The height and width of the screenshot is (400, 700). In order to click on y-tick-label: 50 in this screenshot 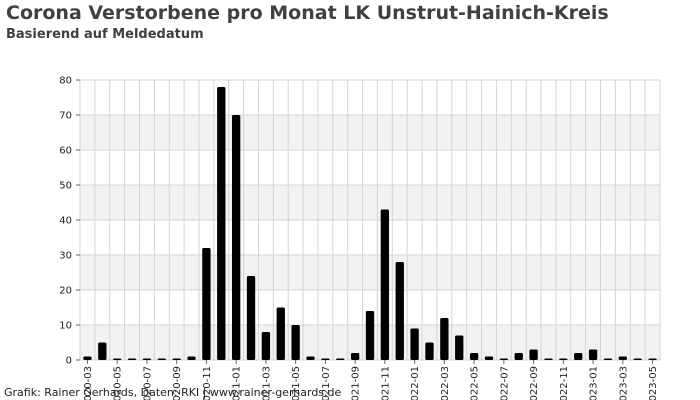, I will do `click(65, 186)`.